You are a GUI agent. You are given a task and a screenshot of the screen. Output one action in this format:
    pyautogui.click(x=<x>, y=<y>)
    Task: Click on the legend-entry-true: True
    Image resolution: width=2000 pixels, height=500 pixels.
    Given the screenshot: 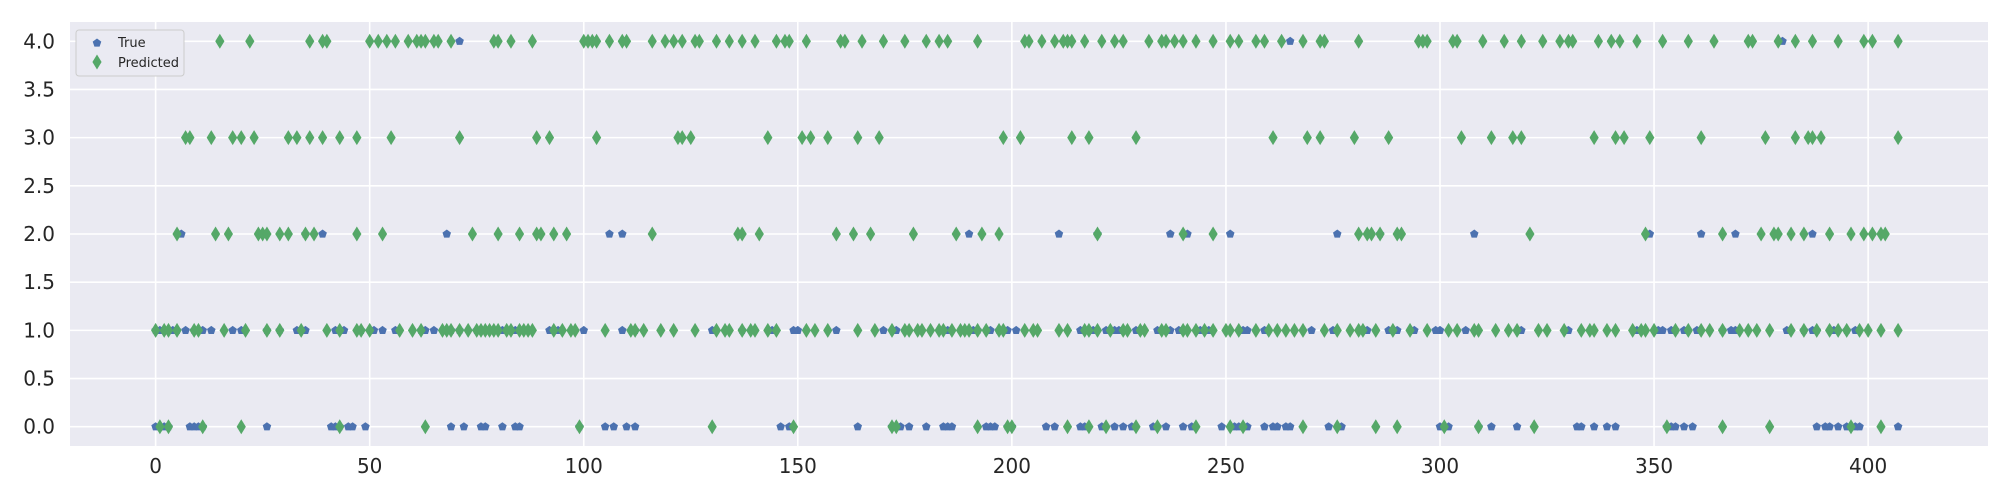 What is the action you would take?
    pyautogui.click(x=119, y=43)
    